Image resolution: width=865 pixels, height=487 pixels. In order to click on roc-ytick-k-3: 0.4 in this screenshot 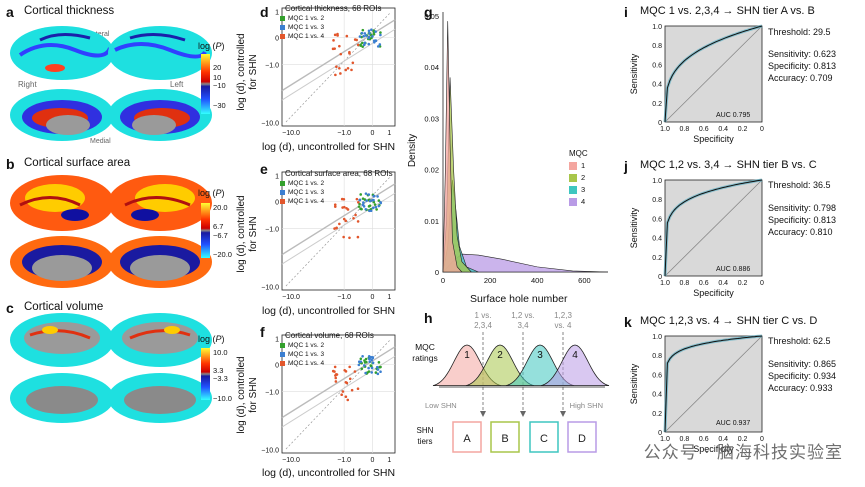, I will do `click(657, 395)`.